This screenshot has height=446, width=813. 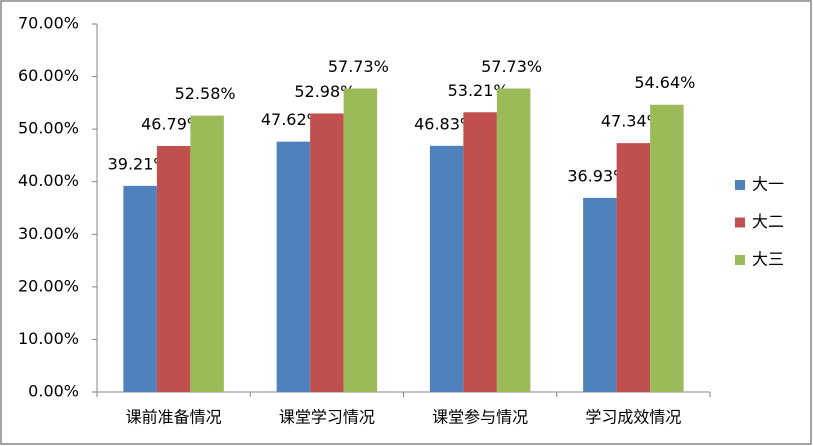 I want to click on data-label: 39.21%, so click(x=138, y=163).